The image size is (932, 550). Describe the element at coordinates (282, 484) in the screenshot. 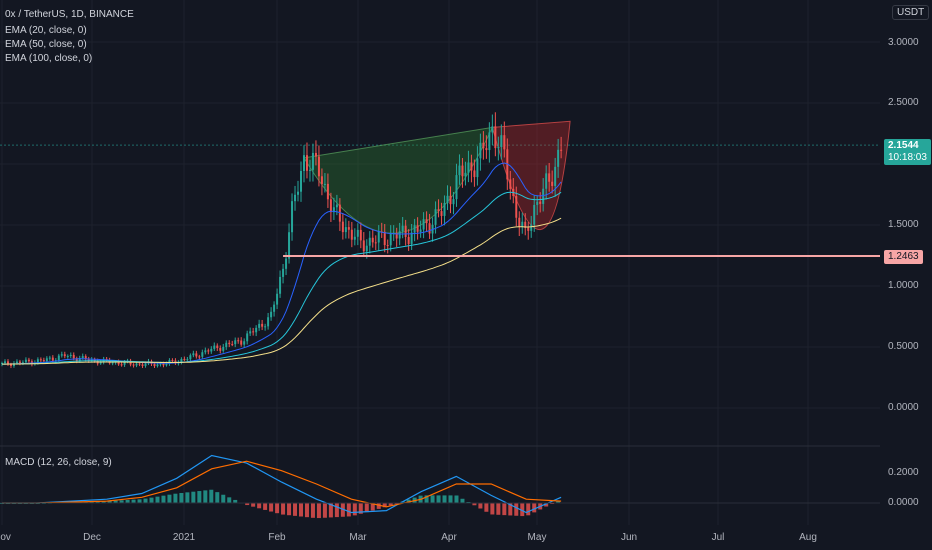

I see `signal-line` at that location.